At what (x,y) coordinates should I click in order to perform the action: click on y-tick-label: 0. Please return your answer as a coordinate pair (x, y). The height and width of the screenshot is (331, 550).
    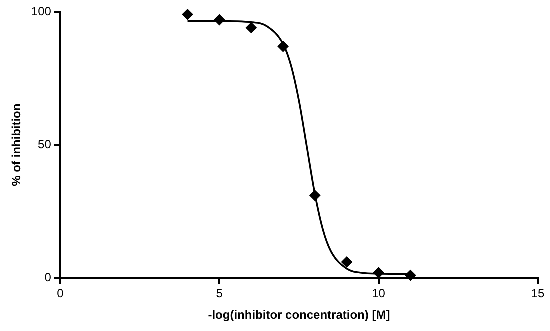
    Looking at the image, I should click on (48, 277).